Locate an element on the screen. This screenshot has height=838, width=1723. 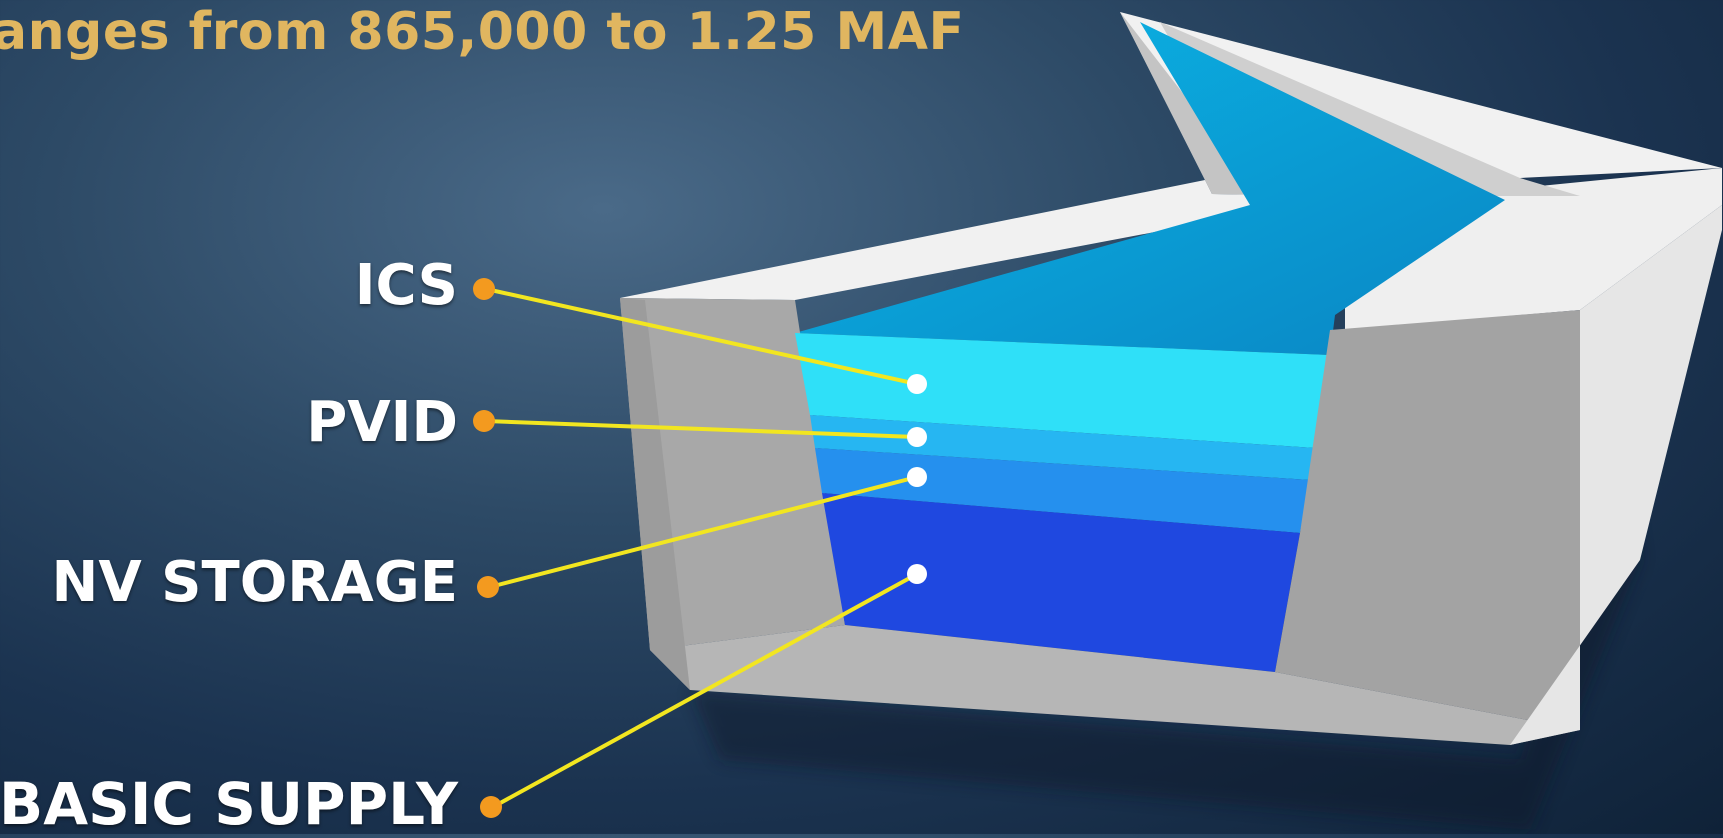
cut-wall-right is located at coordinates (1427, 520).